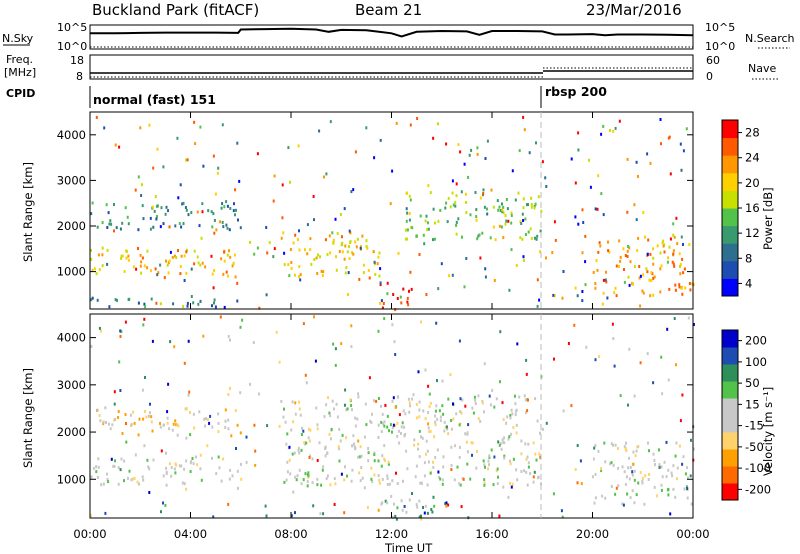 The image size is (800, 554). What do you see at coordinates (730, 234) in the screenshot?
I see `power-colorbar-swatch` at bounding box center [730, 234].